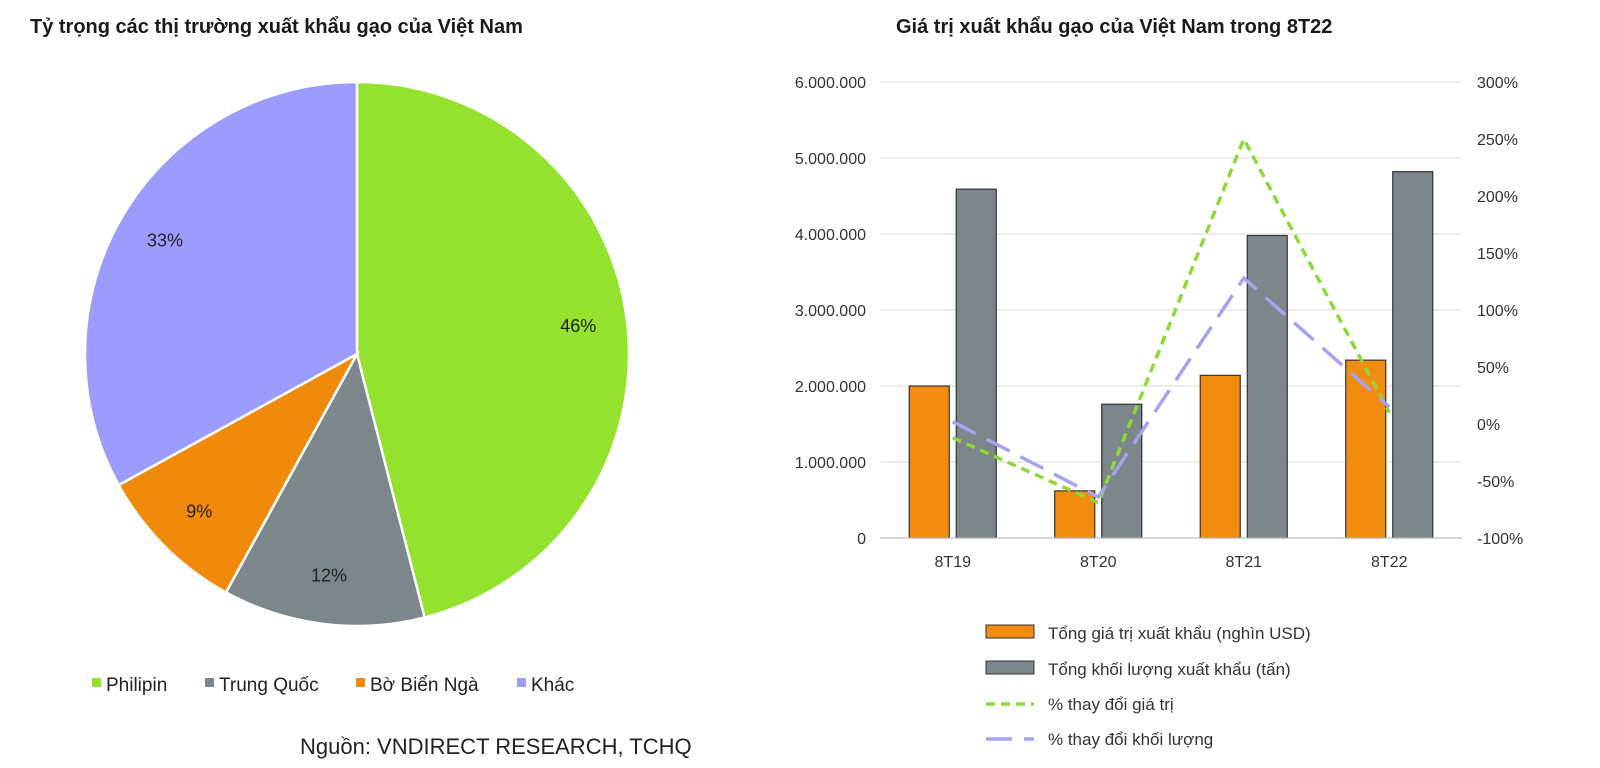  I want to click on pie-slice-bờ-biển-ngà, so click(238, 472).